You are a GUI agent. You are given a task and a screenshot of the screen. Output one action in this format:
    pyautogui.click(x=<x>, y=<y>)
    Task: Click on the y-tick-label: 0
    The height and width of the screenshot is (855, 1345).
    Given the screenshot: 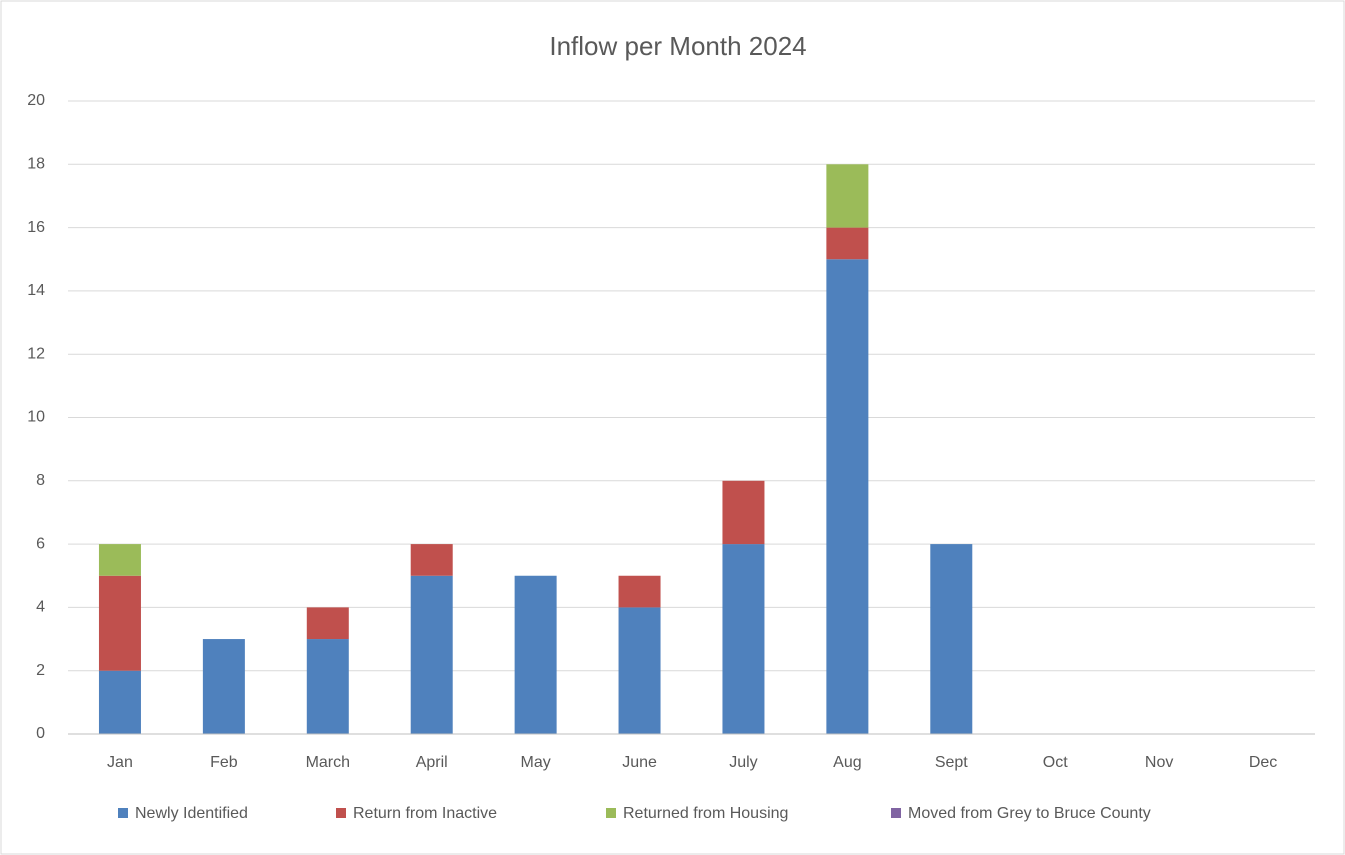 What is the action you would take?
    pyautogui.click(x=40, y=733)
    